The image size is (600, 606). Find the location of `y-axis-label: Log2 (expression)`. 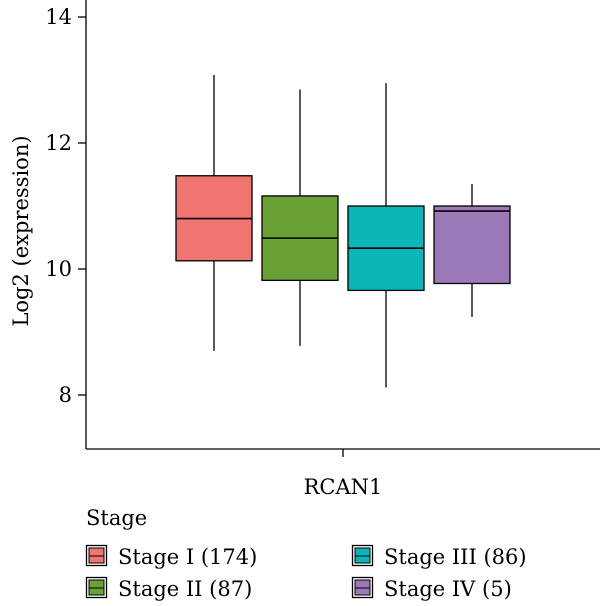

y-axis-label: Log2 (expression) is located at coordinates (21, 230).